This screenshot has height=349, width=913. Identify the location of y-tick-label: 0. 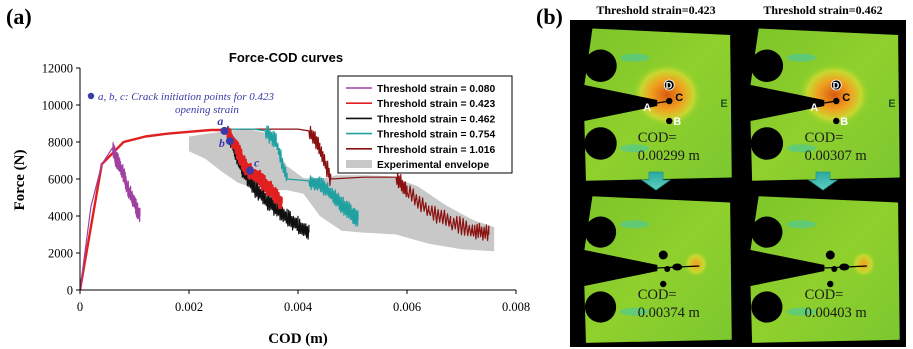
(70, 291).